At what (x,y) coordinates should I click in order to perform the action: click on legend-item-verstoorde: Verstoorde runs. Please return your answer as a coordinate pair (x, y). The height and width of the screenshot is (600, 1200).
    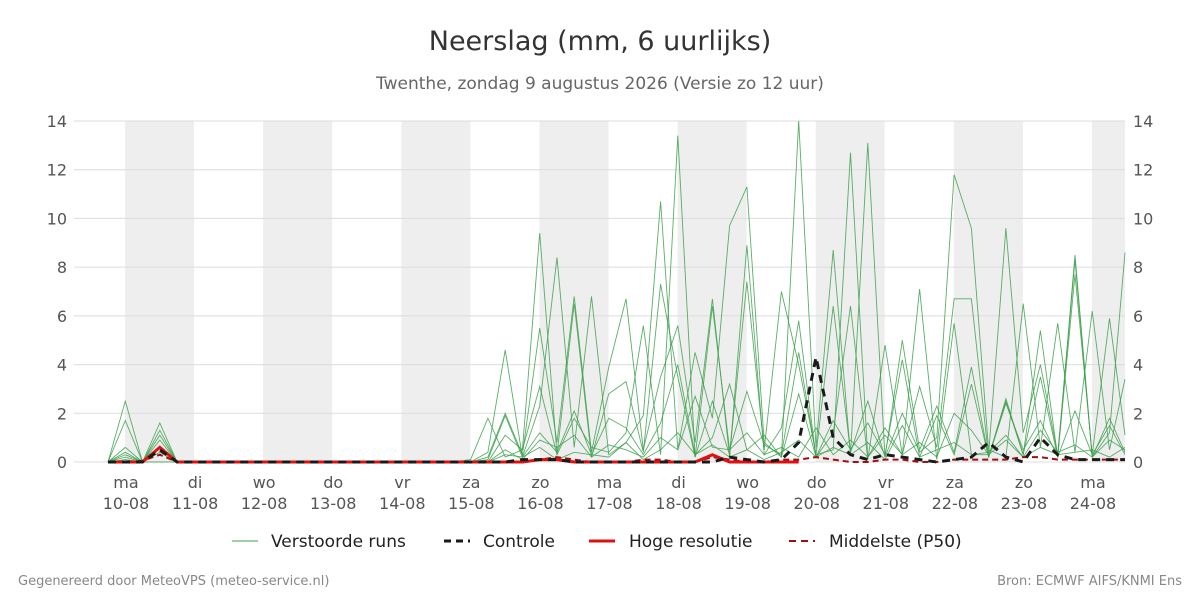
    Looking at the image, I should click on (319, 542).